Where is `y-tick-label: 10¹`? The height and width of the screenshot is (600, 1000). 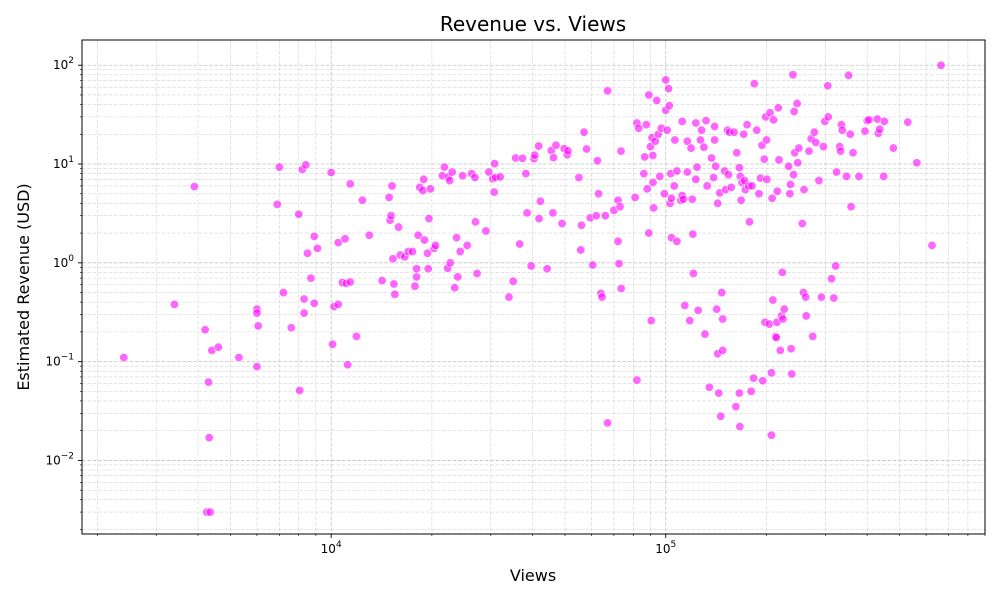
y-tick-label: 10¹ is located at coordinates (63, 163).